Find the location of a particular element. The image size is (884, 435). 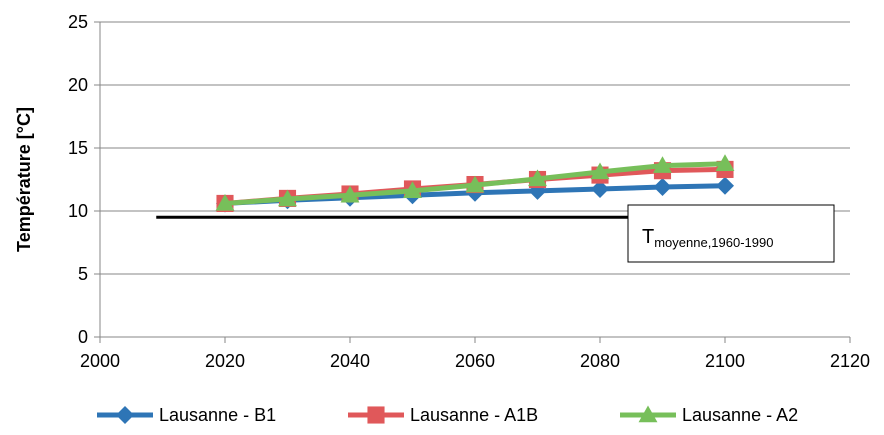

y-tick-labels: 0 5 10 15 20 25 is located at coordinates (78, 179).